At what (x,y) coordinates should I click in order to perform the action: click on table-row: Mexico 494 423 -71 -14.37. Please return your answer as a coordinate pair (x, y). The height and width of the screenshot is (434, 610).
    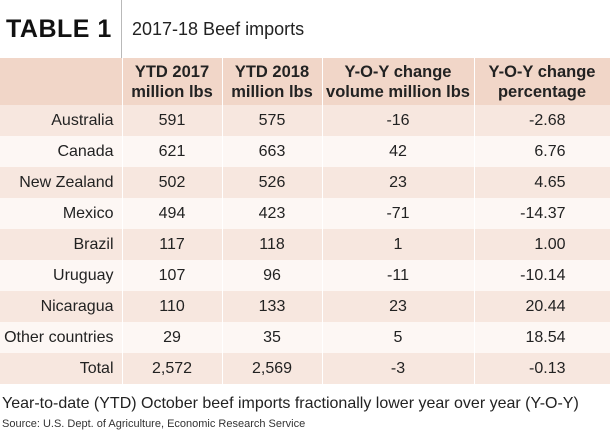
    Looking at the image, I should click on (305, 213).